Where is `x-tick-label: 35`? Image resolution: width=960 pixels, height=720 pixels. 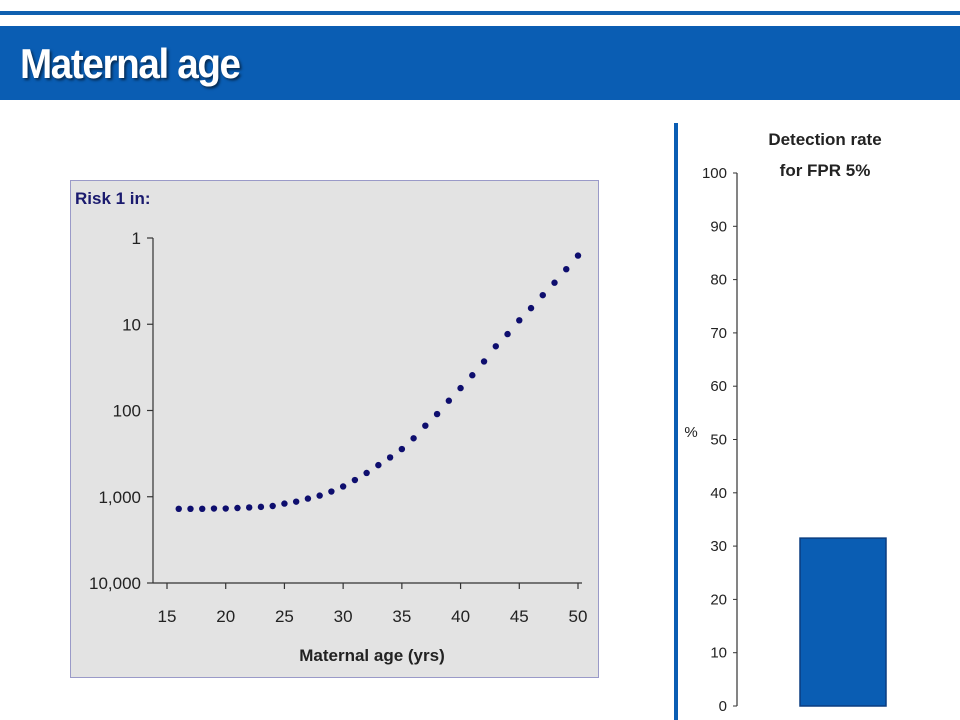
x-tick-label: 35 is located at coordinates (401, 616).